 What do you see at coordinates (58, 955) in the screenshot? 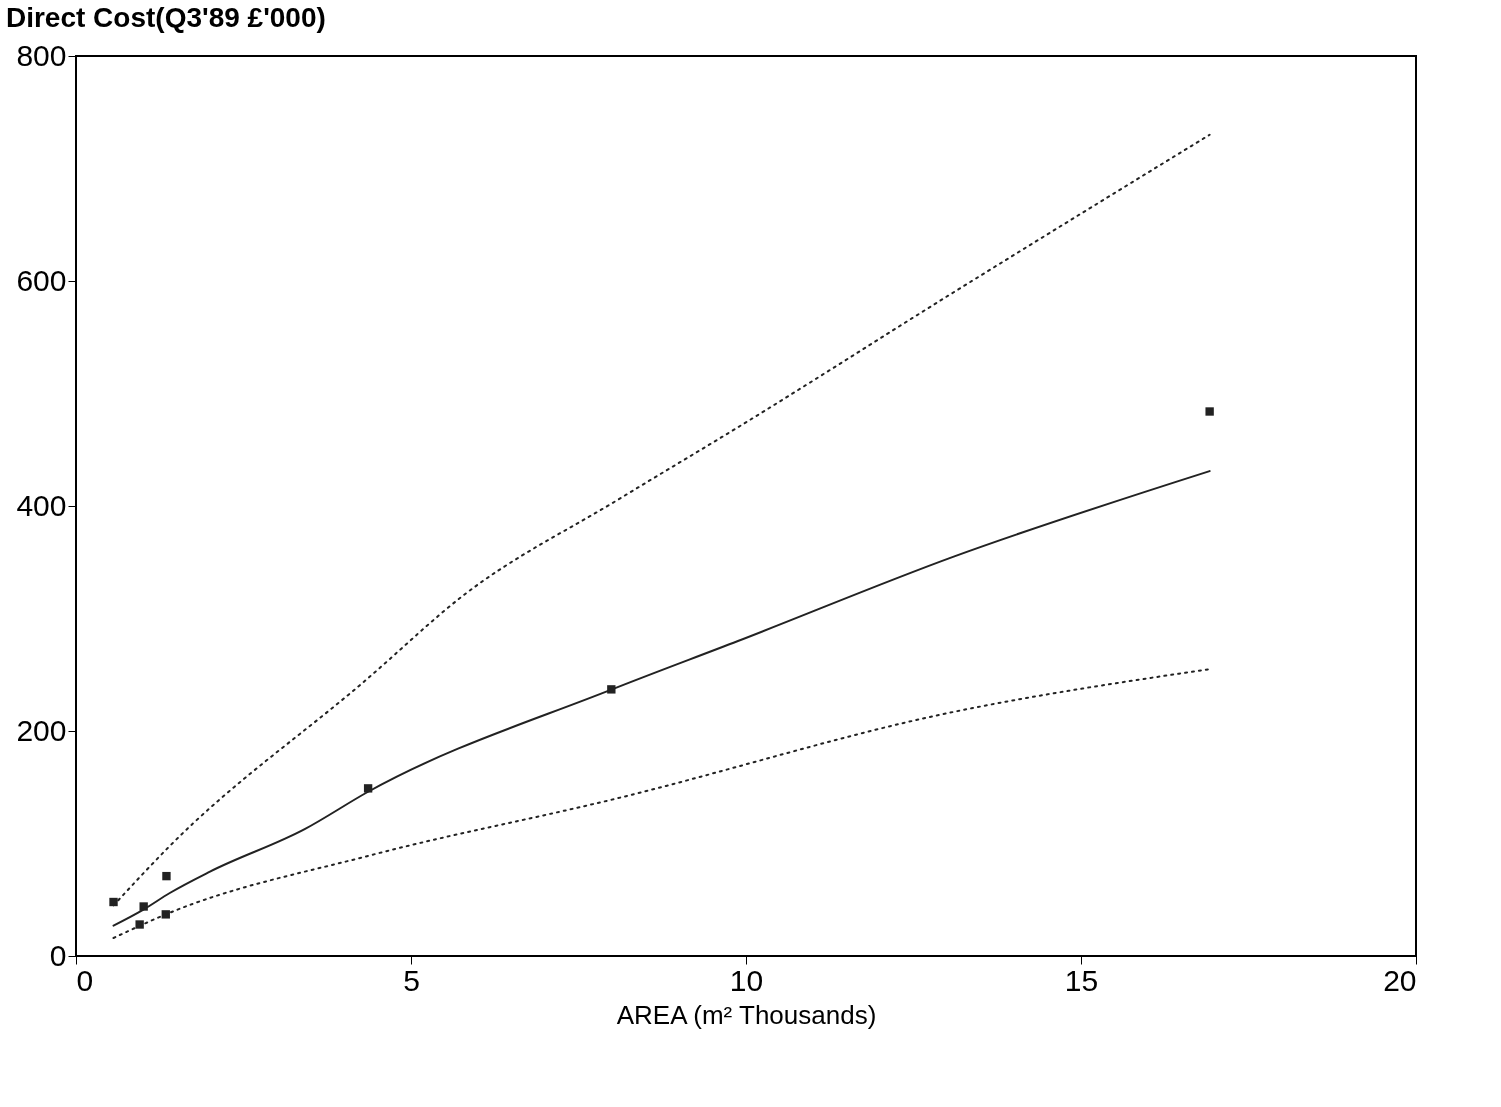
I see `y-tick-label: 0` at bounding box center [58, 955].